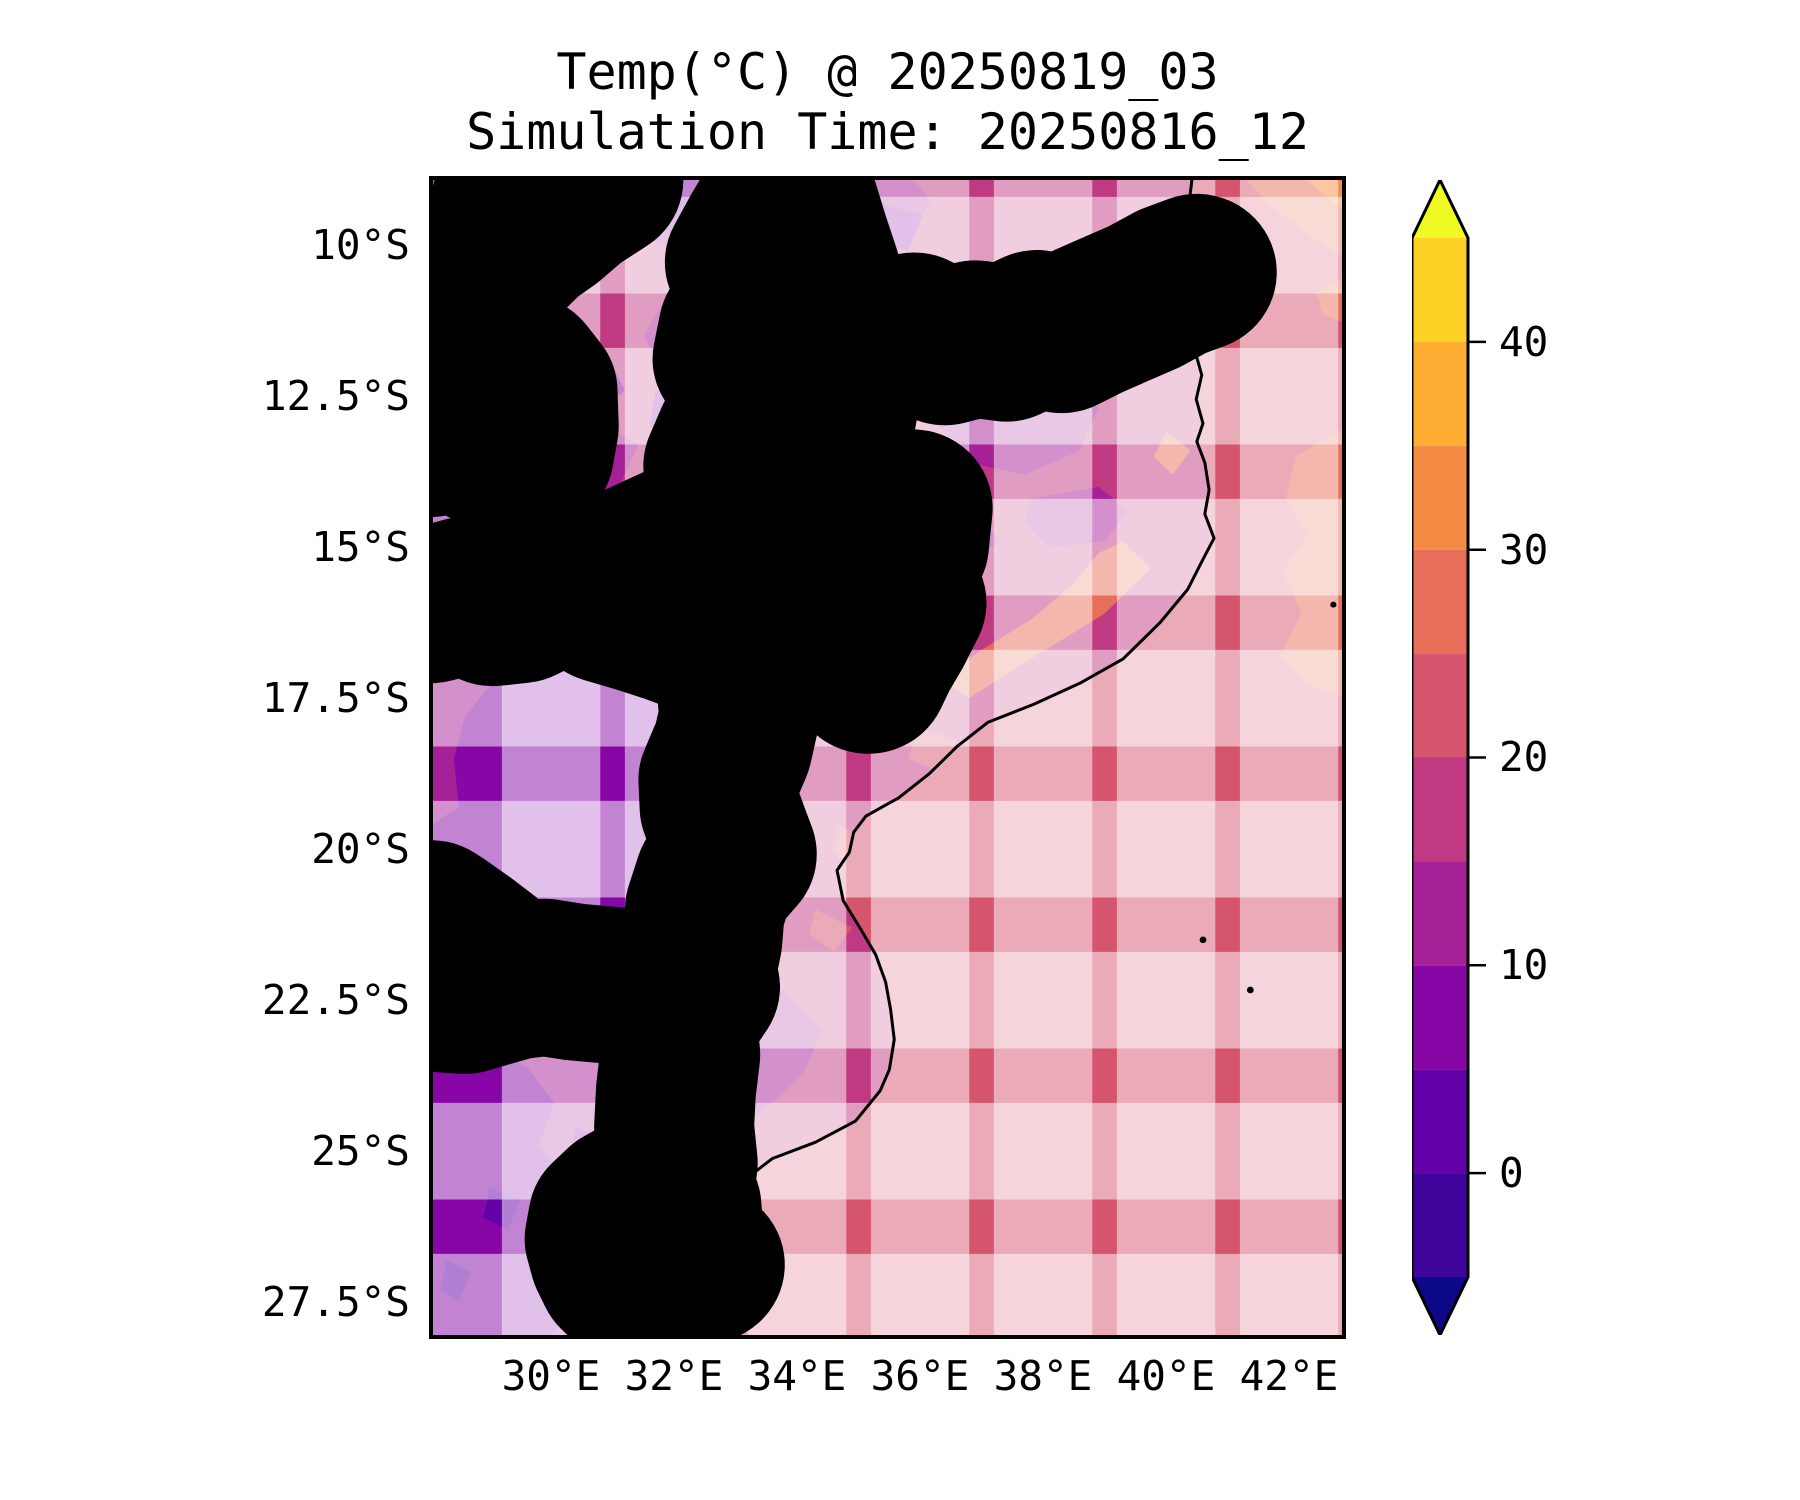 The width and height of the screenshot is (1800, 1500). Describe the element at coordinates (887, 132) in the screenshot. I see `page-subtitle: Simulation Time: 20250816_12` at that location.